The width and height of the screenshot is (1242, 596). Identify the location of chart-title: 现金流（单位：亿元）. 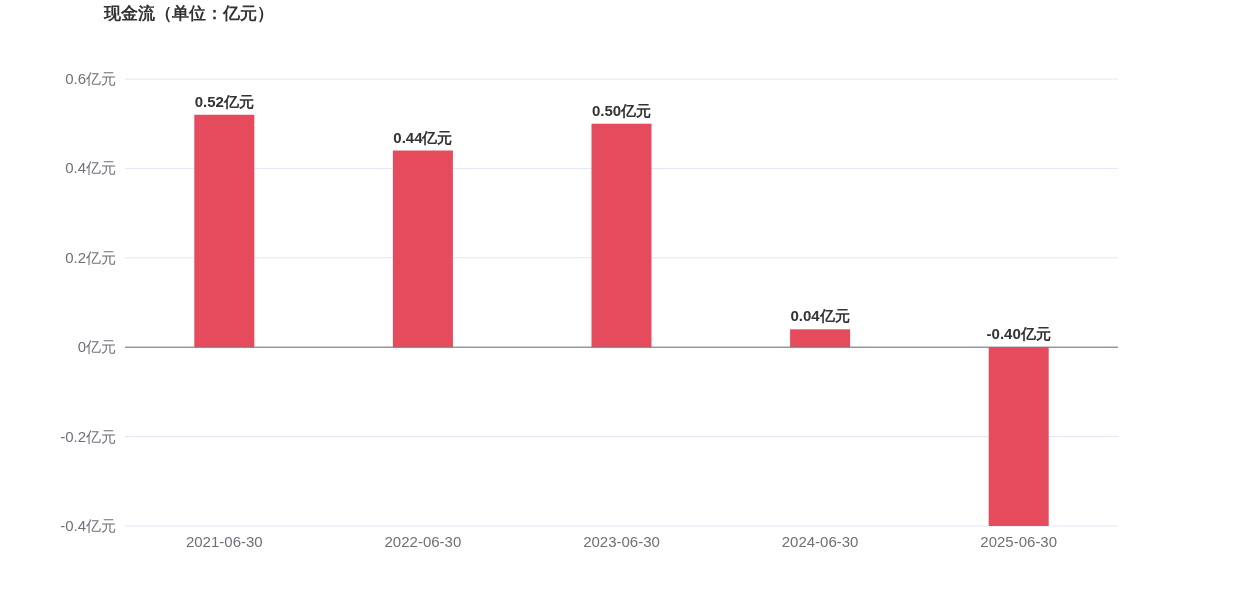
(188, 13).